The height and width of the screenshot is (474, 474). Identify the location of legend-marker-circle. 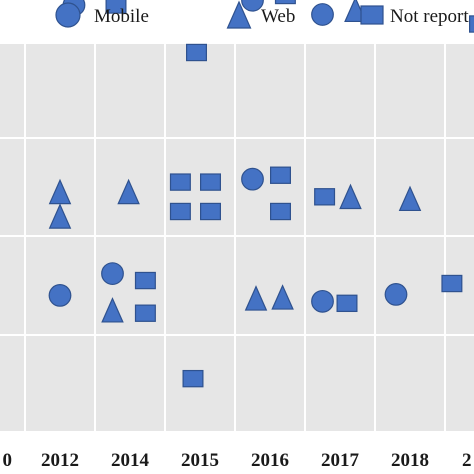
(68, 15).